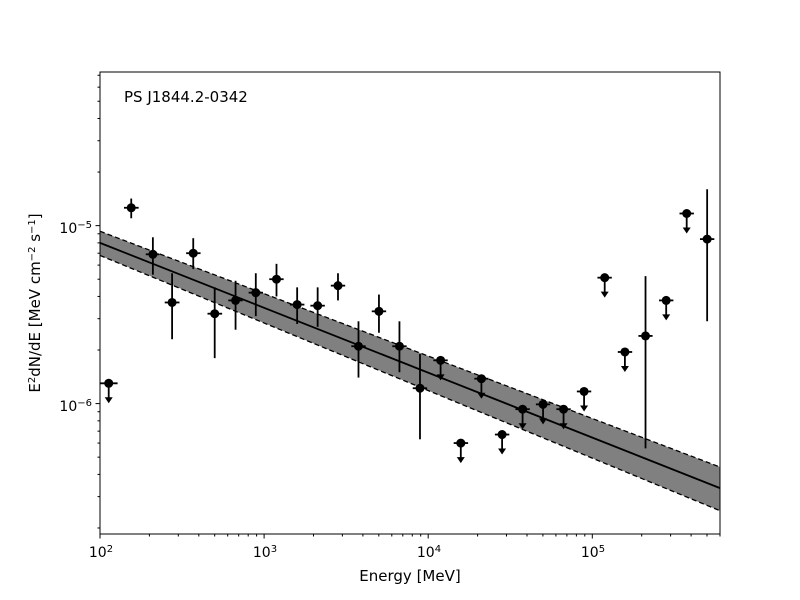 This screenshot has height=600, width=800. What do you see at coordinates (429, 553) in the screenshot?
I see `x-tick-label-2: 104` at bounding box center [429, 553].